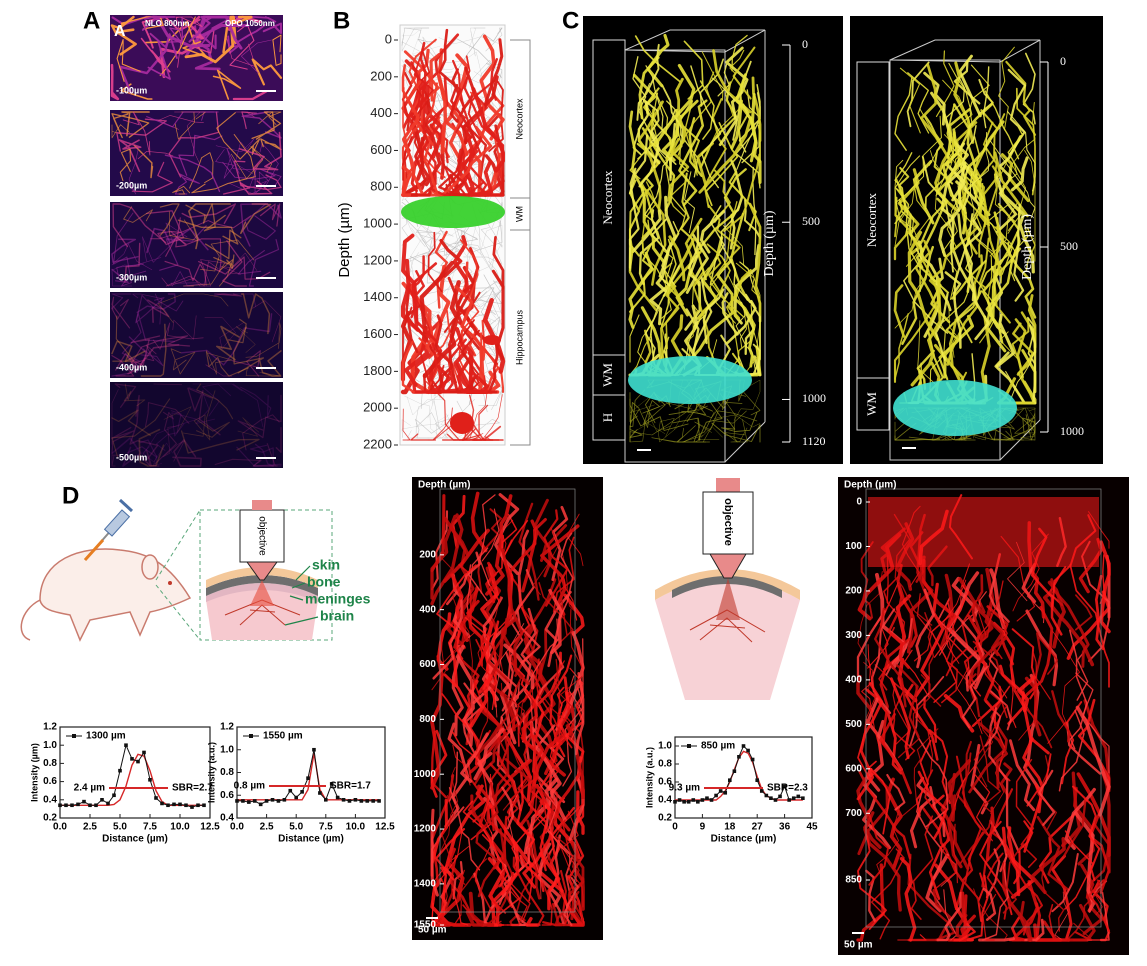 The width and height of the screenshot is (1147, 966). What do you see at coordinates (425, 925) in the screenshot?
I see `tick-label: 1550` at bounding box center [425, 925].